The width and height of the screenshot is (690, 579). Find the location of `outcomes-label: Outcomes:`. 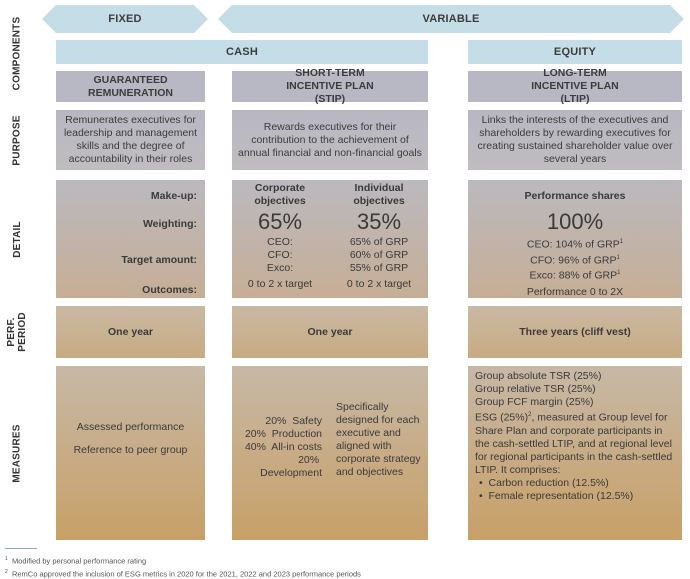

outcomes-label: Outcomes: is located at coordinates (169, 290).